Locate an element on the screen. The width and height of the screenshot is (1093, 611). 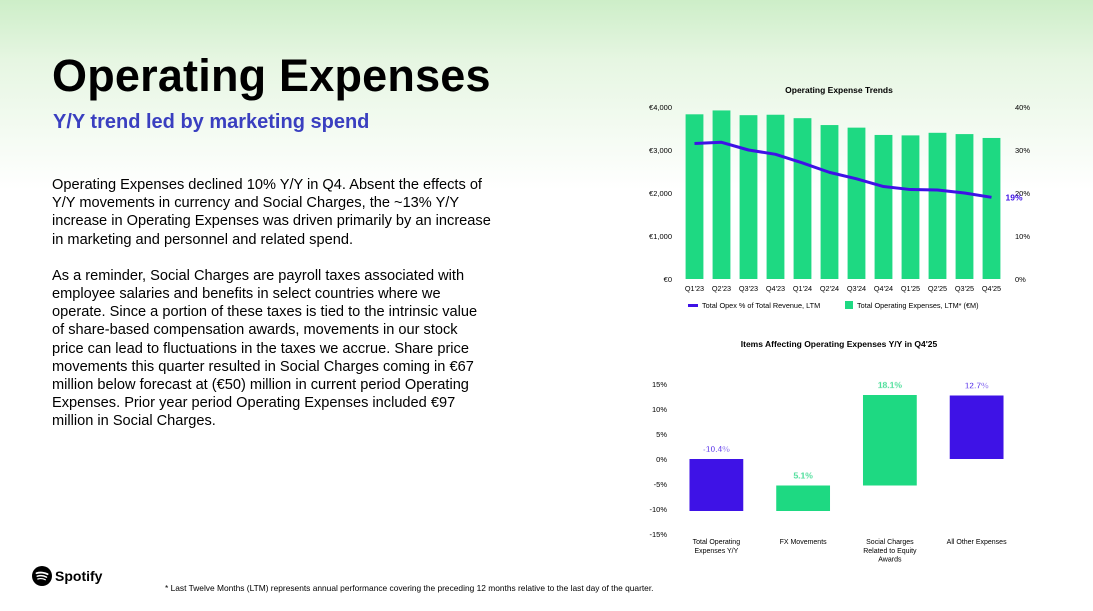
legend-line-label: Total Opex % of Total Revenue, LTM is located at coordinates (761, 305).